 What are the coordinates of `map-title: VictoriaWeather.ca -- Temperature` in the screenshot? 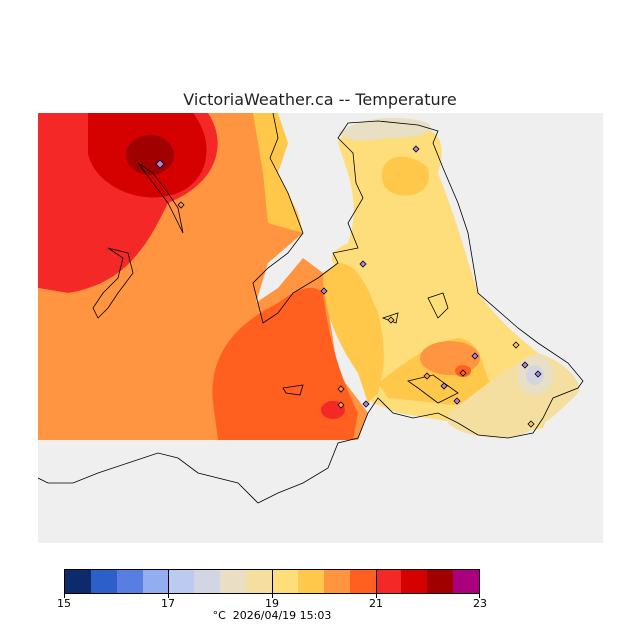 It's located at (320, 99).